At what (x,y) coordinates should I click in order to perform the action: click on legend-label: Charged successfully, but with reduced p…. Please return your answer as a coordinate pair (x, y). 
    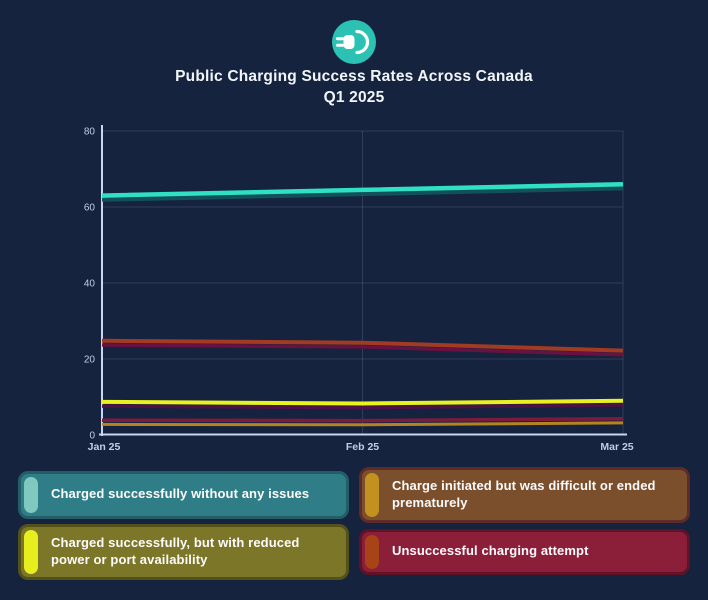
    Looking at the image, I should click on (175, 551).